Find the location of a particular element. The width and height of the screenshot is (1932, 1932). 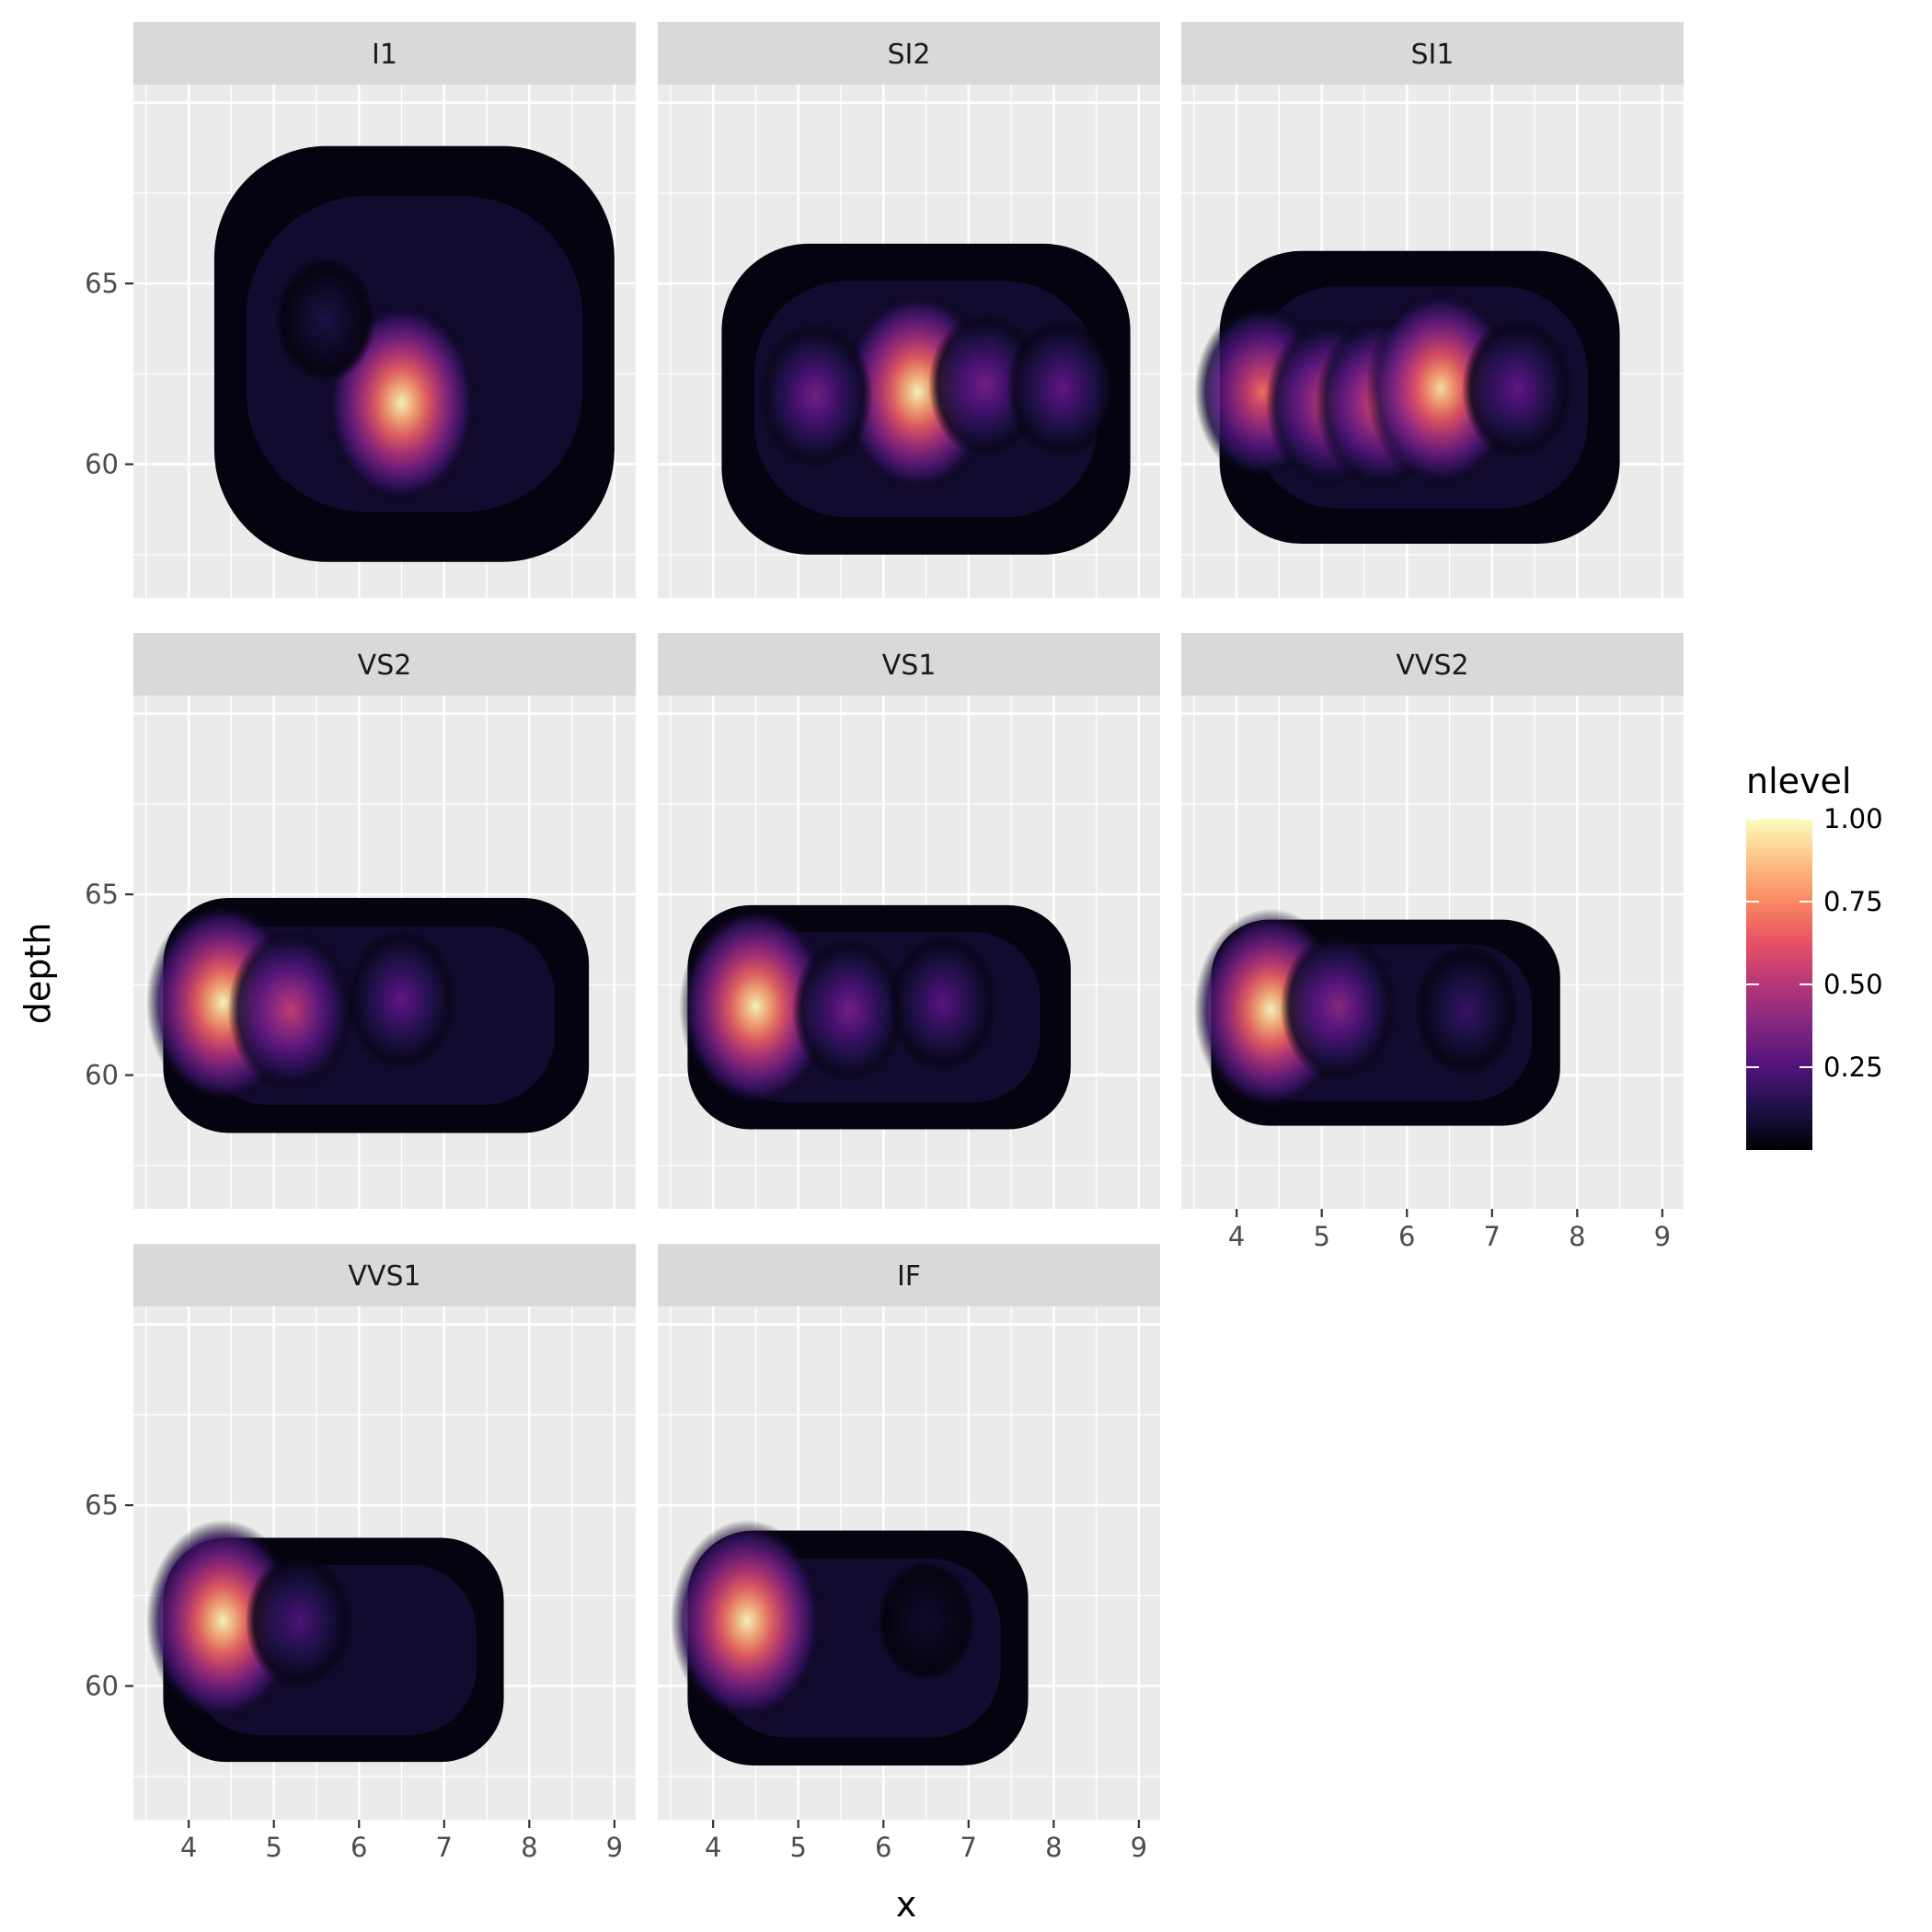

facet-i1: I1 60 65 is located at coordinates (360, 310).